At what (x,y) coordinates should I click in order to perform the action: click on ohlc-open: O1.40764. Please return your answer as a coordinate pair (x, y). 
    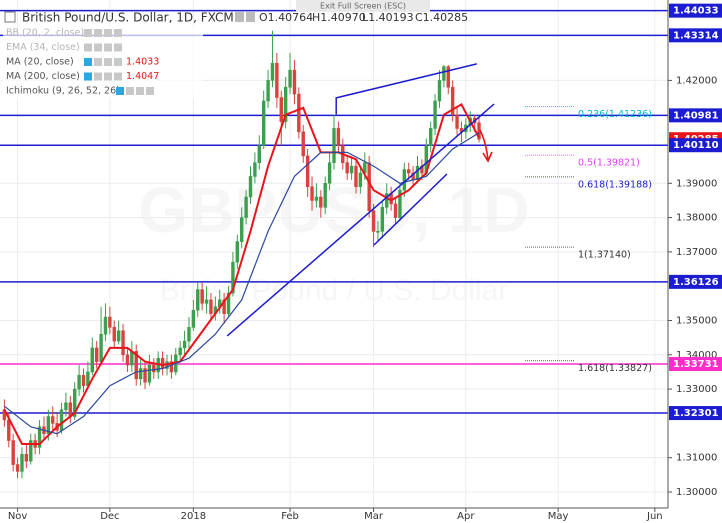
    Looking at the image, I should click on (286, 17).